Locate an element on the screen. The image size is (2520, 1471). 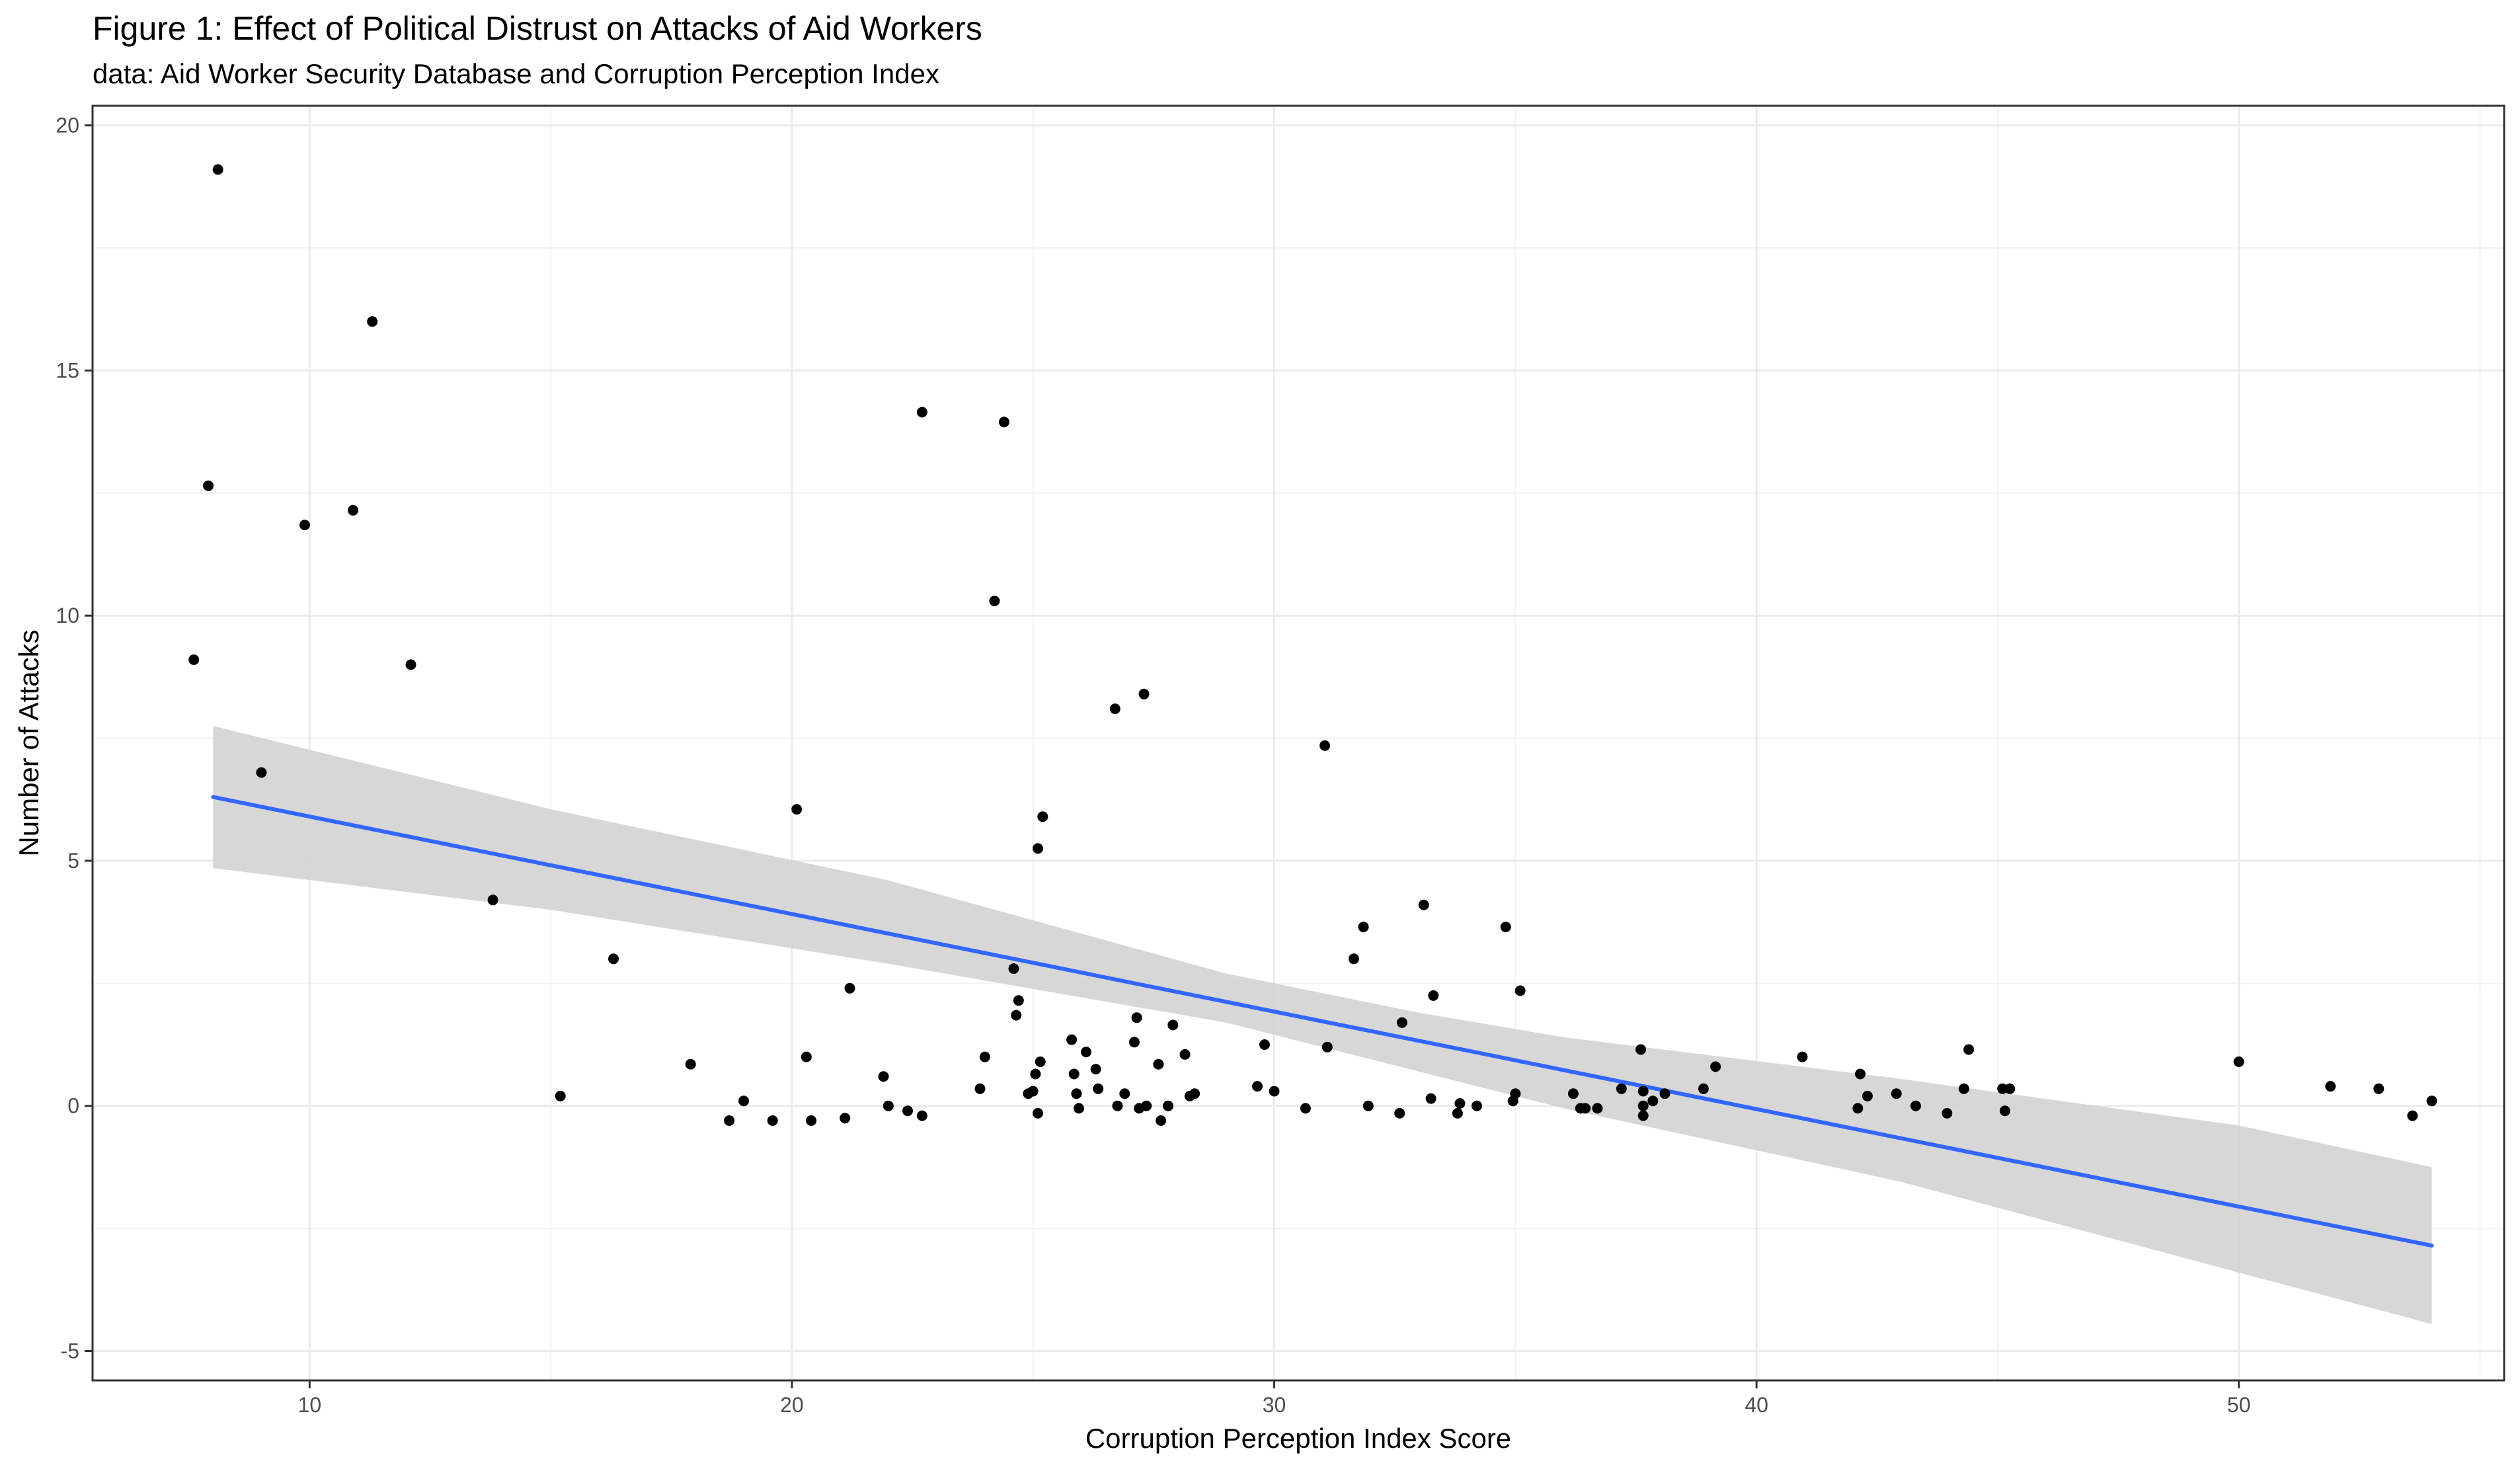
y-tick-label: -5 is located at coordinates (70, 1351).